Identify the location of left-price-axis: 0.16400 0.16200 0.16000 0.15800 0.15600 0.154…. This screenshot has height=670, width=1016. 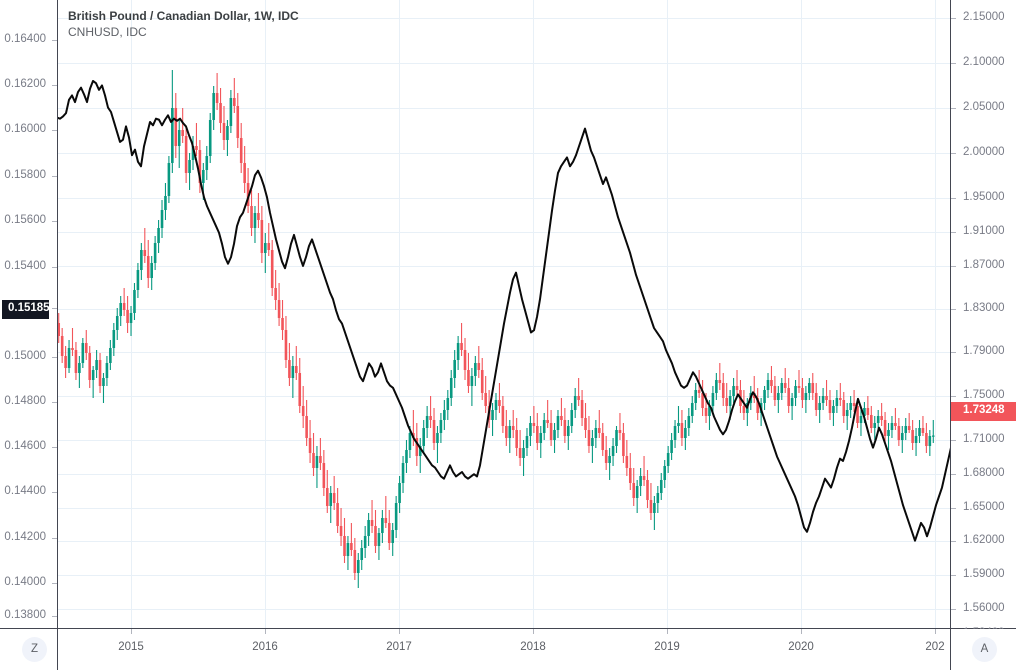
(28, 314).